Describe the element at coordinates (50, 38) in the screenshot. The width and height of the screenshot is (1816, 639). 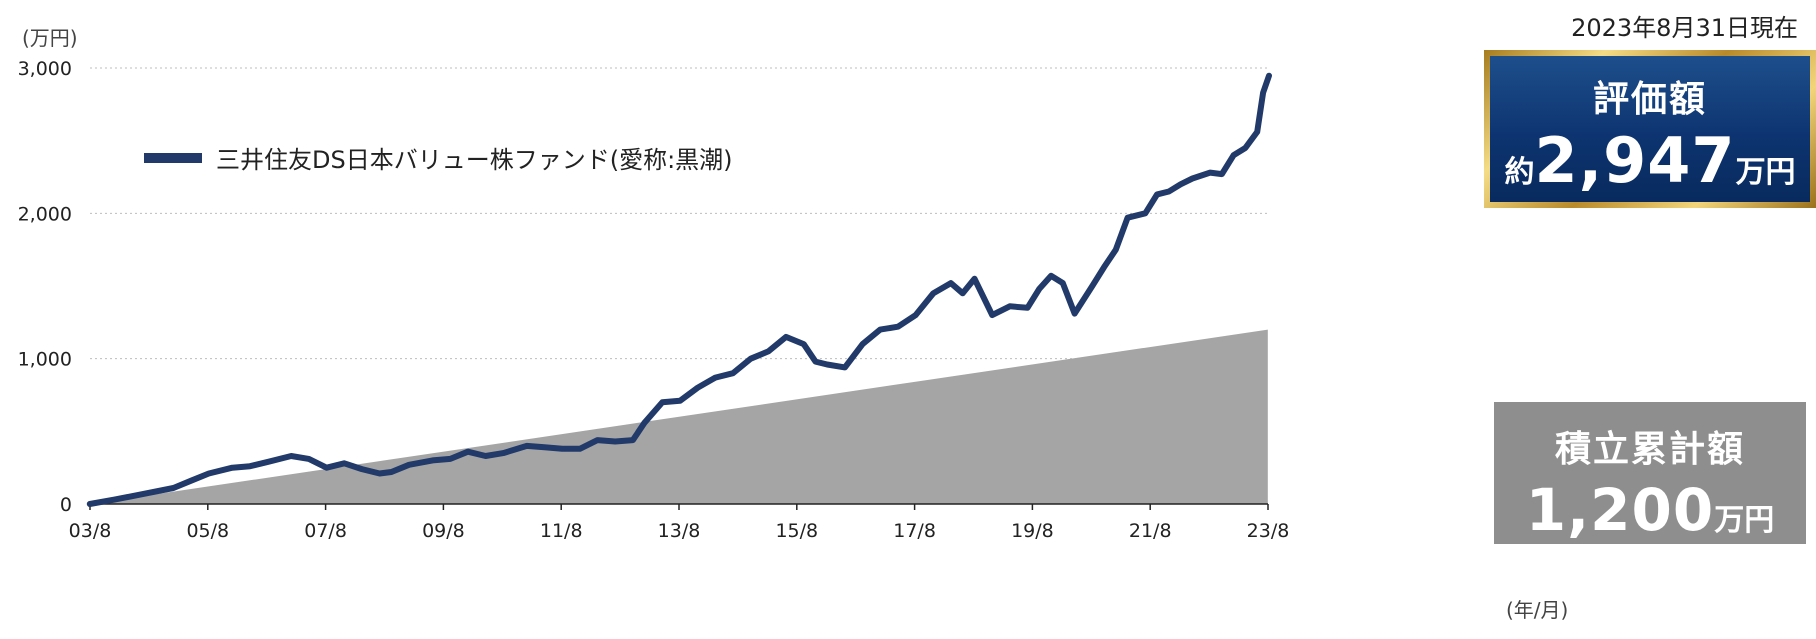
I see `y-axis-unit-label: (万円)` at that location.